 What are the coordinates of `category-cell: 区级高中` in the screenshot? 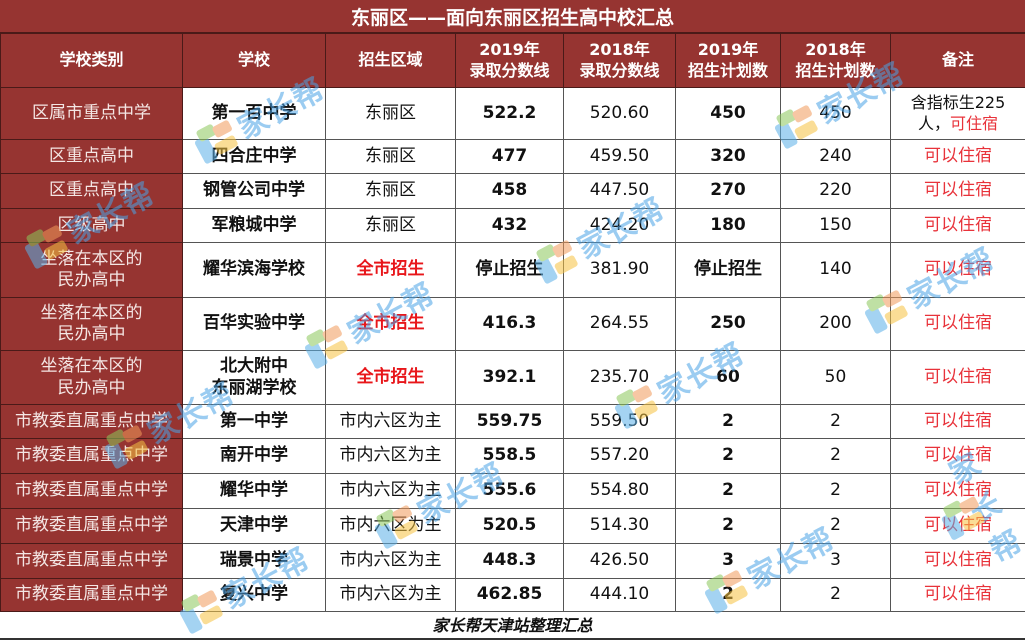 It's located at (91, 225).